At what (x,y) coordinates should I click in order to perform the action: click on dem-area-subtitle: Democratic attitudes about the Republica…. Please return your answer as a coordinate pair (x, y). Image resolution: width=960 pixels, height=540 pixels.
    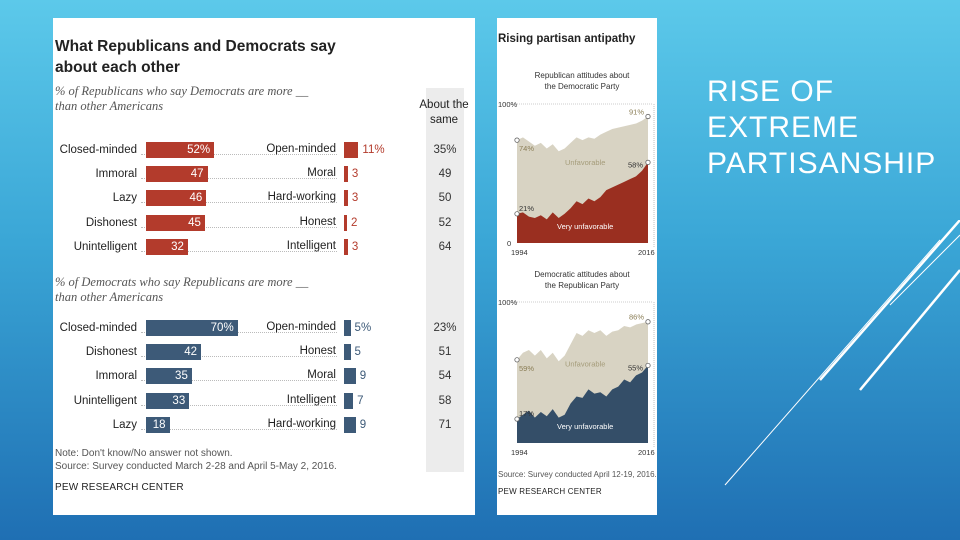
    Looking at the image, I should click on (582, 280).